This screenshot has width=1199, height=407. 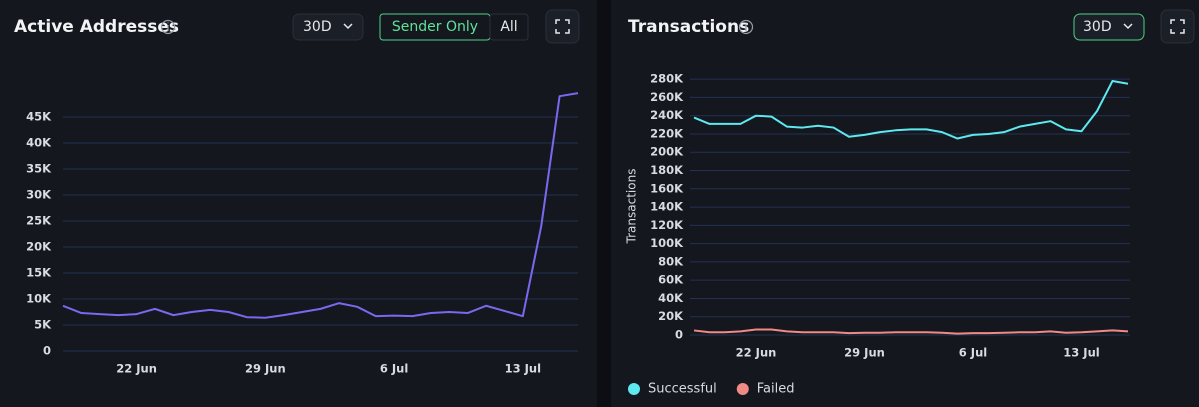 What do you see at coordinates (667, 152) in the screenshot?
I see `y-tick-label: 200K` at bounding box center [667, 152].